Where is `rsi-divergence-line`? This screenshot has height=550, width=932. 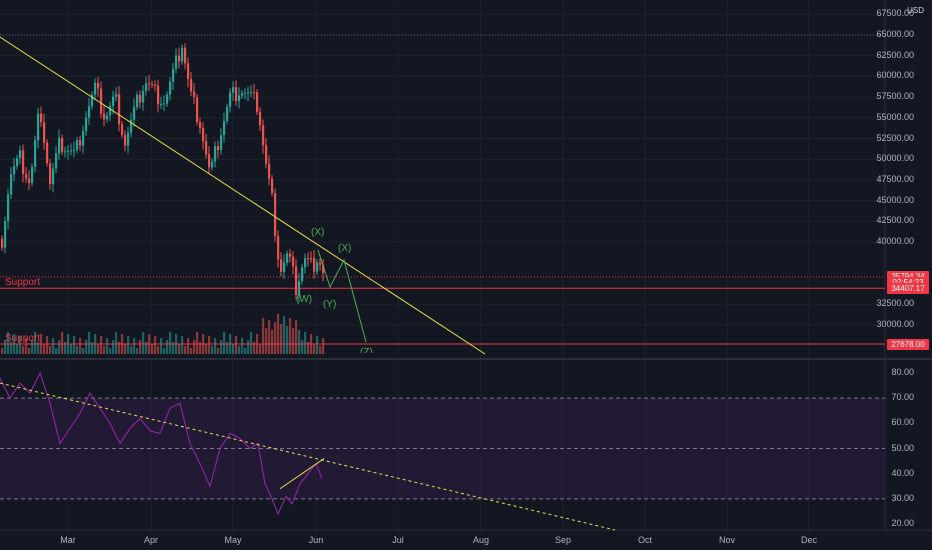 rsi-divergence-line is located at coordinates (302, 474).